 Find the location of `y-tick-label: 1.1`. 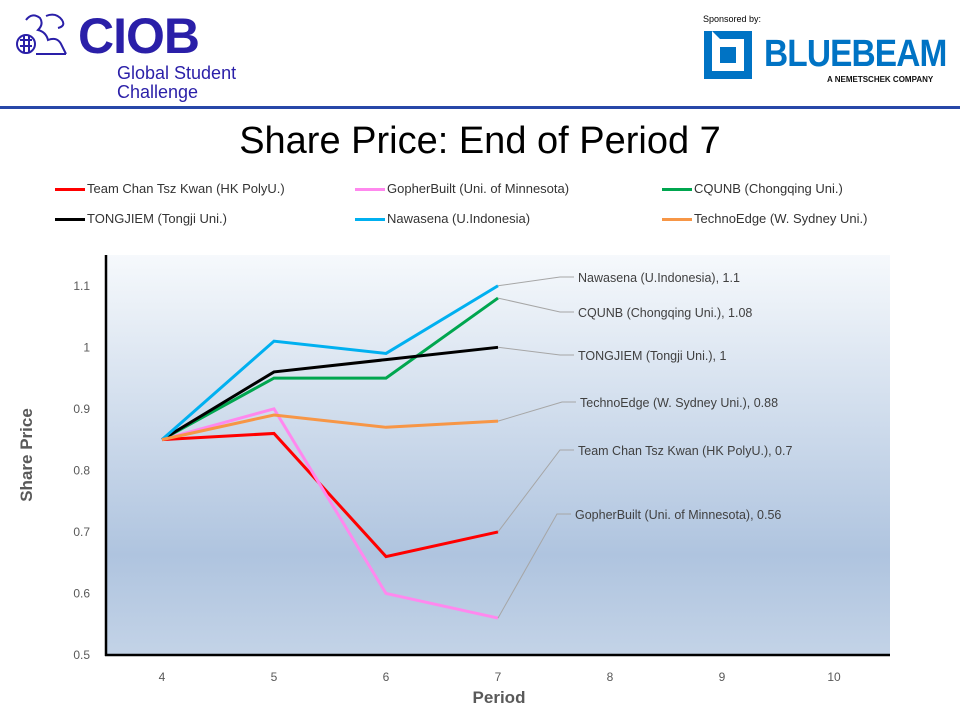

y-tick-label: 1.1 is located at coordinates (81, 286).